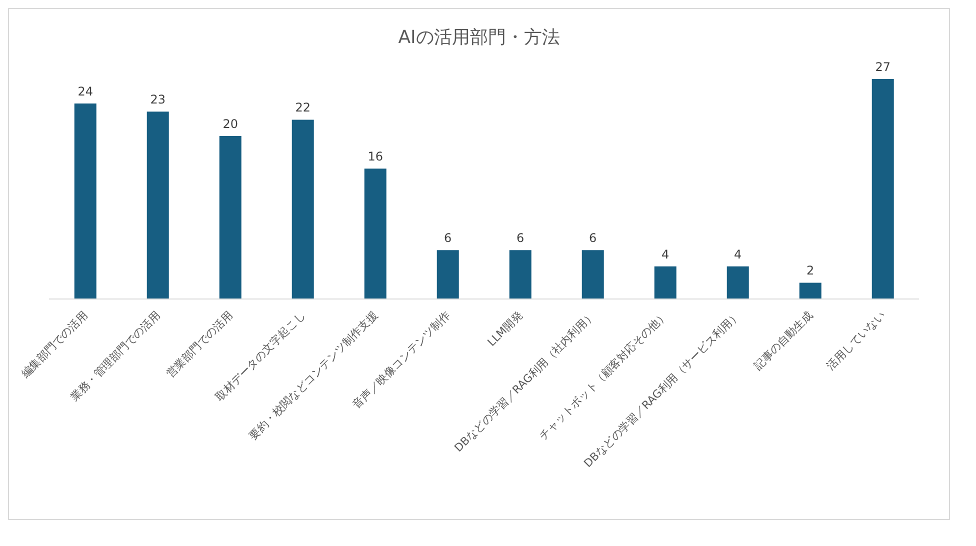  Describe the element at coordinates (303, 107) in the screenshot. I see `data-label: 22` at that location.